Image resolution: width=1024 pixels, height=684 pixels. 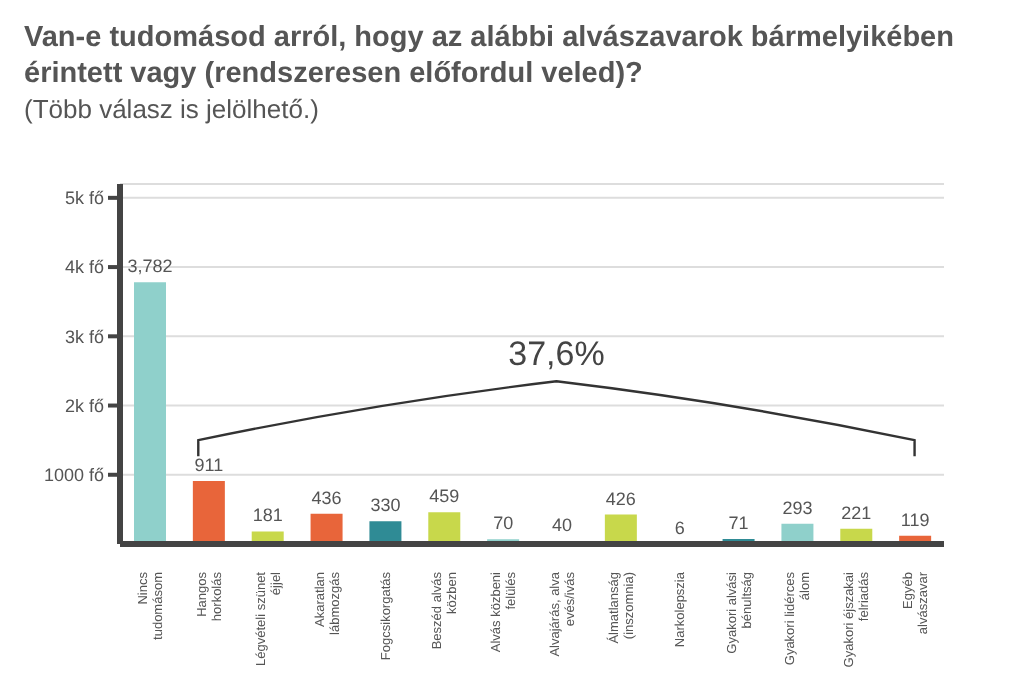 What do you see at coordinates (503, 523) in the screenshot?
I see `data-label: 70` at bounding box center [503, 523].